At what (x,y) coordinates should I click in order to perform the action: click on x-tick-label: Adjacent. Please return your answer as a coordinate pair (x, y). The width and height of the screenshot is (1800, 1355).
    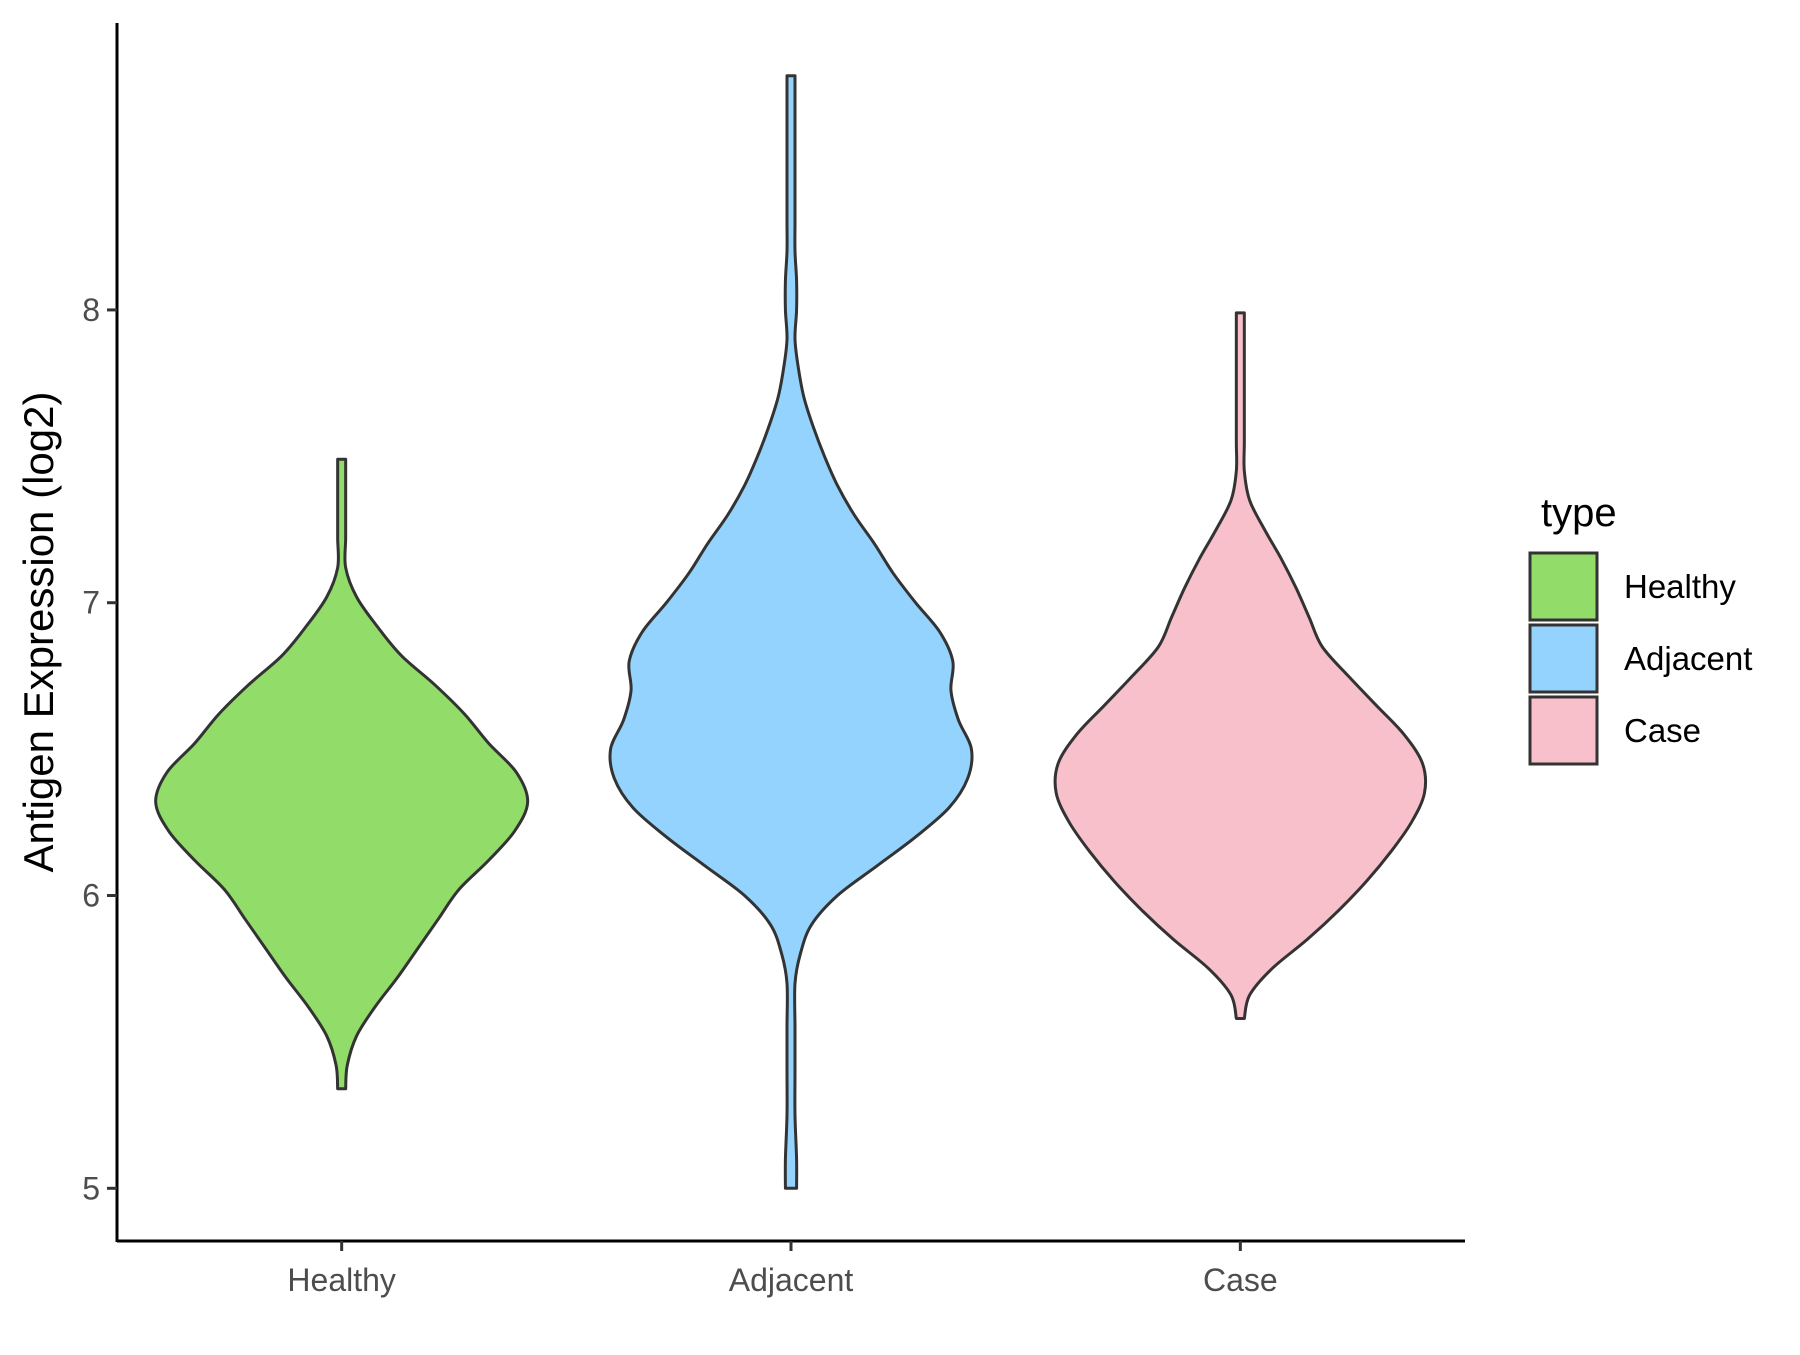
    Looking at the image, I should click on (791, 1280).